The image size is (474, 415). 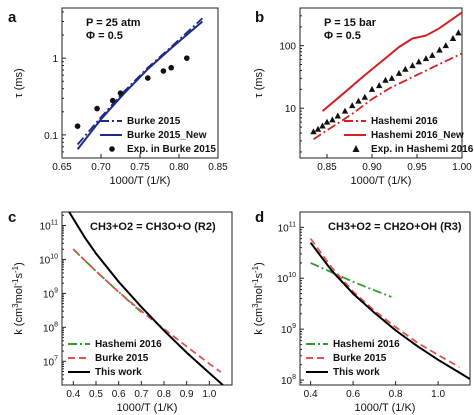 I want to click on x-tick-label: 0.65, so click(x=62, y=167).